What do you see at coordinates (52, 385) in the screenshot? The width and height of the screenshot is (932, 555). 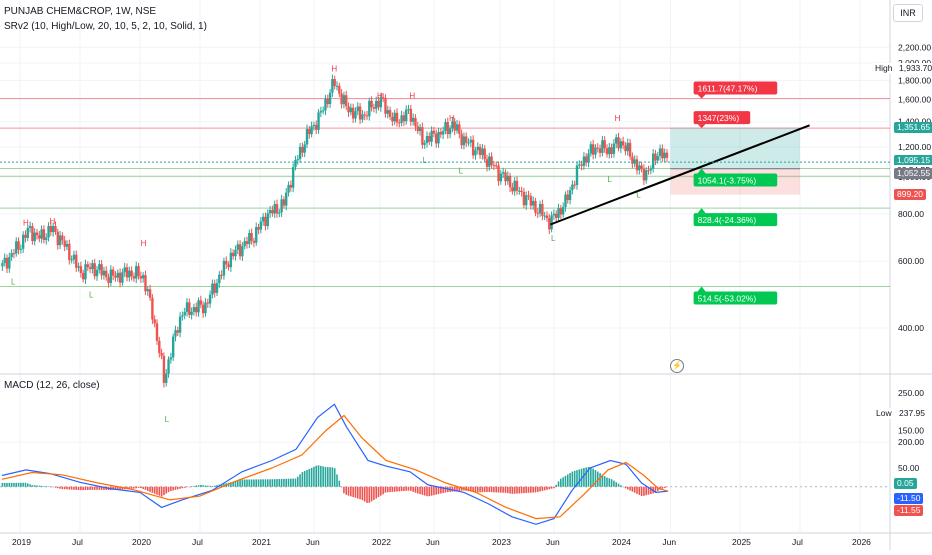 I see `macd-legend: MACD (12, 26, close)` at bounding box center [52, 385].